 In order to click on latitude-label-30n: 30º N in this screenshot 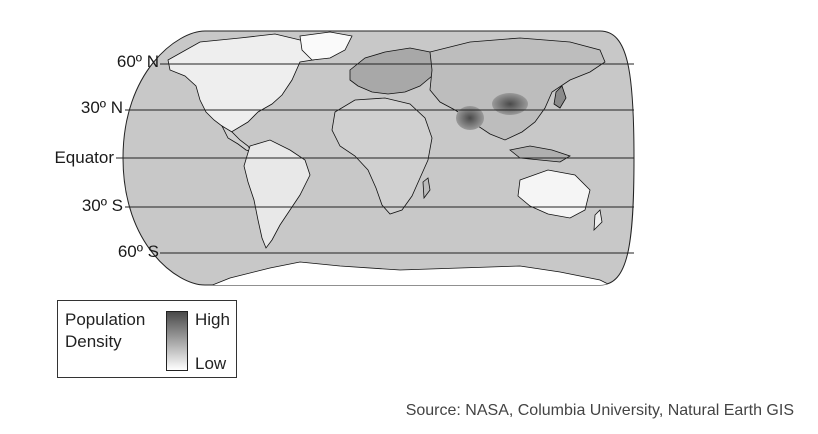, I will do `click(101, 107)`.